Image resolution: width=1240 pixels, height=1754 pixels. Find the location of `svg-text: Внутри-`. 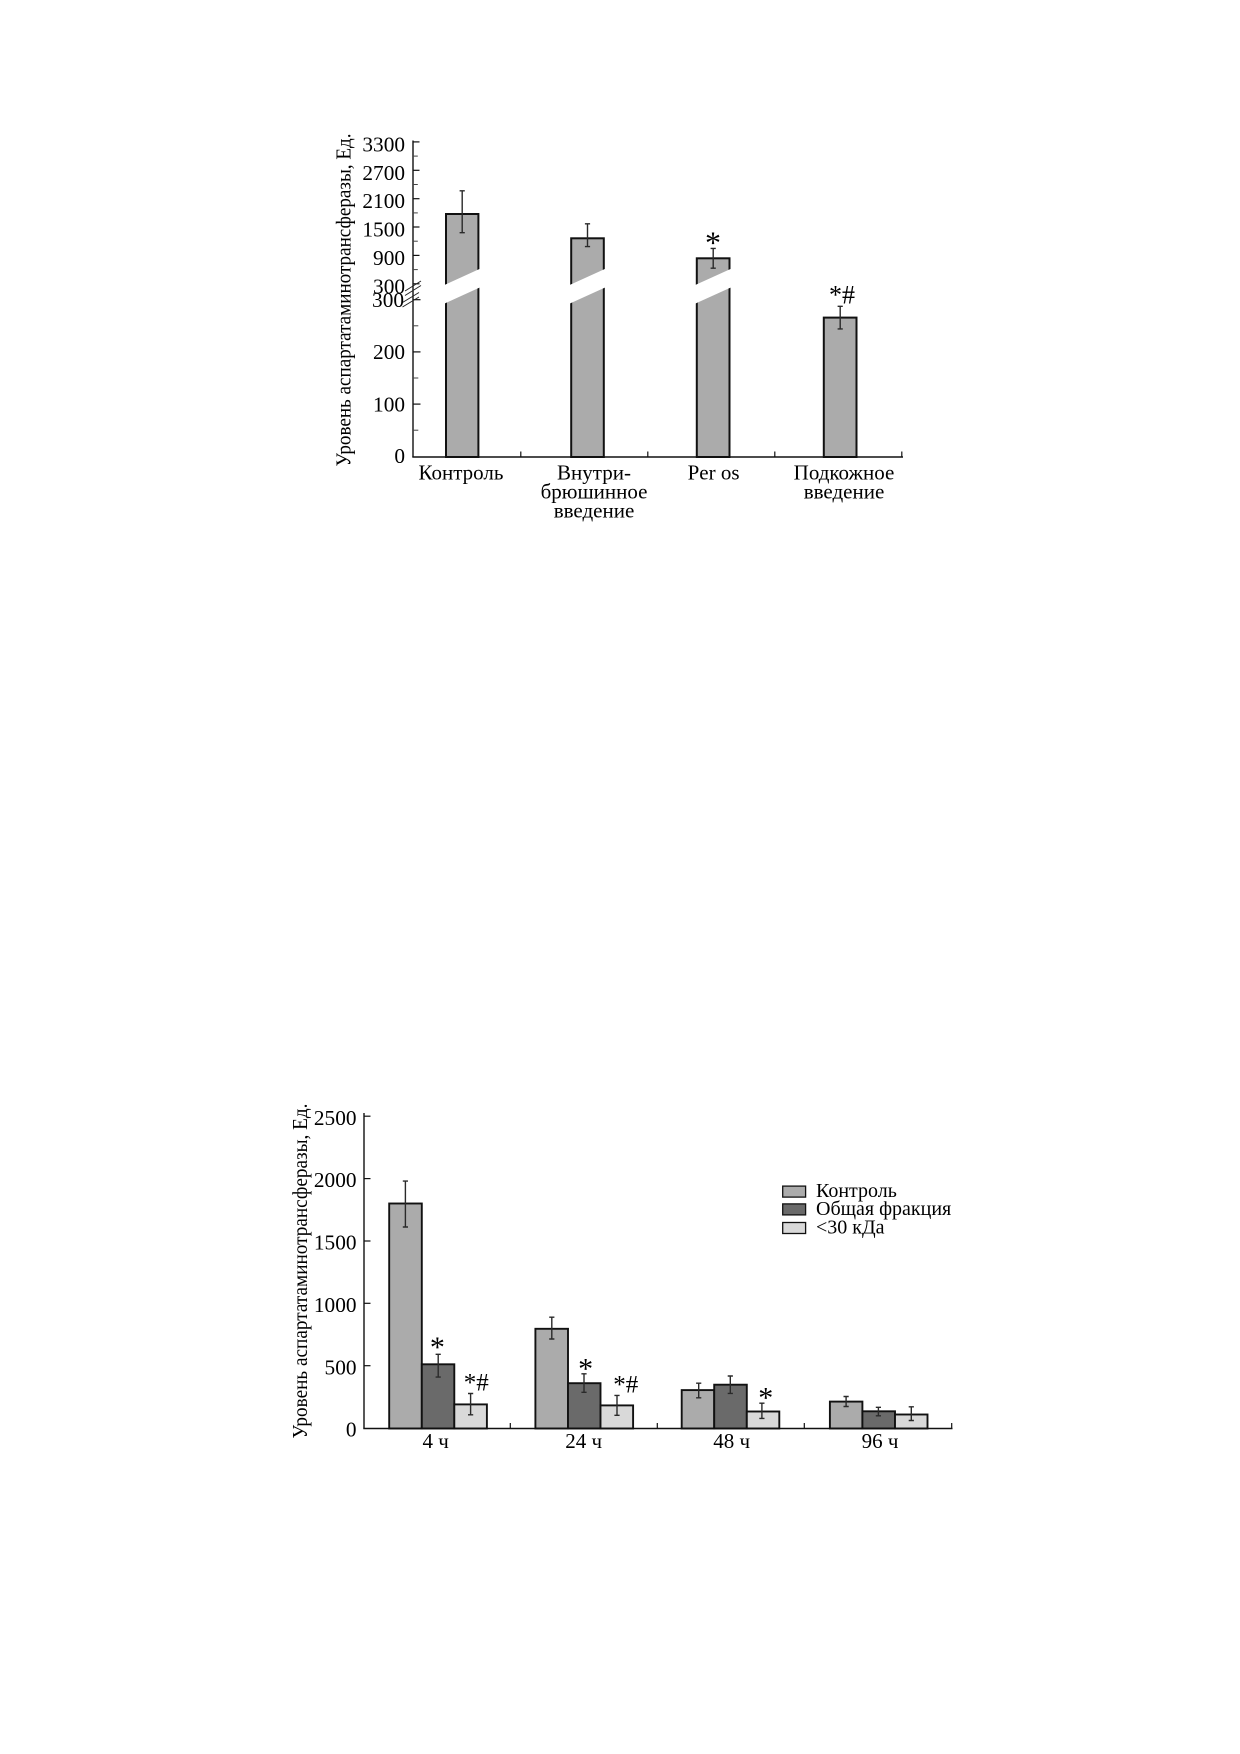

svg-text: Внутри- is located at coordinates (594, 473).